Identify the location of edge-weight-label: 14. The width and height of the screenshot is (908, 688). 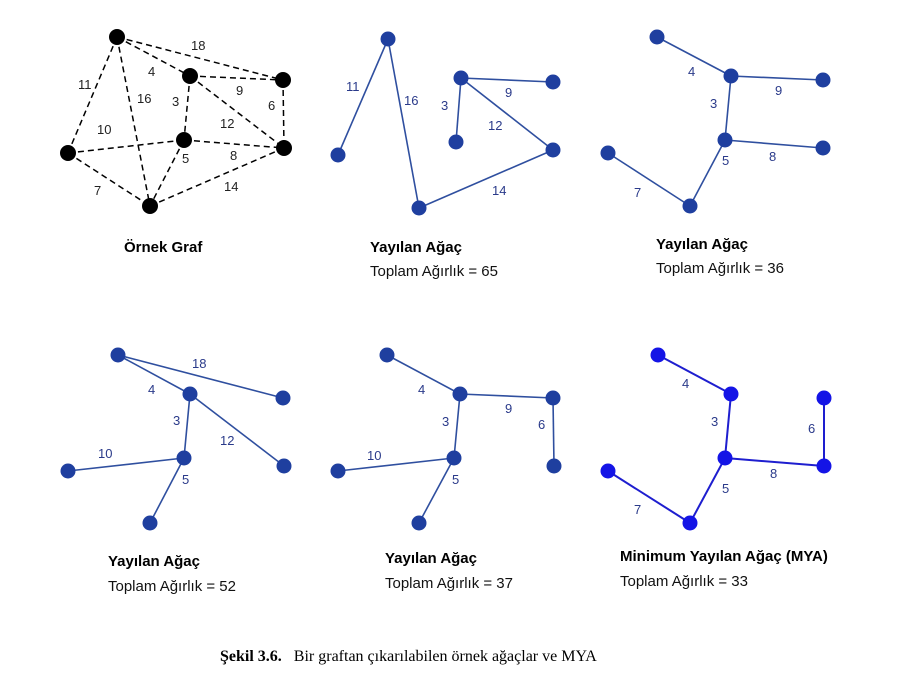
(499, 190).